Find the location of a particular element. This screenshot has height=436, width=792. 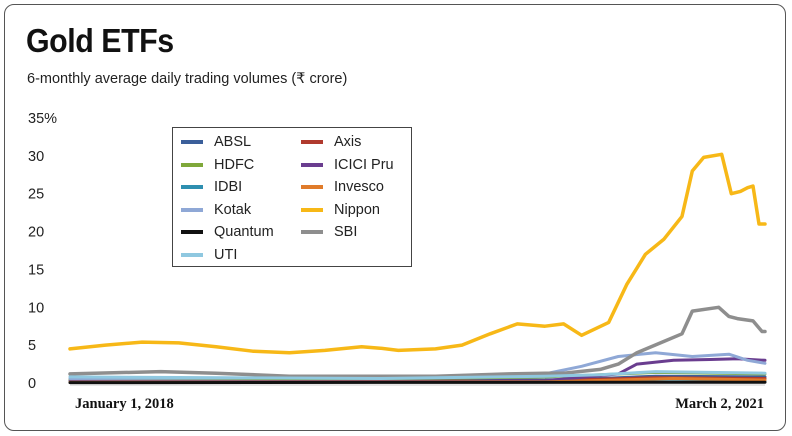

y-tick-label: 35% is located at coordinates (42, 119).